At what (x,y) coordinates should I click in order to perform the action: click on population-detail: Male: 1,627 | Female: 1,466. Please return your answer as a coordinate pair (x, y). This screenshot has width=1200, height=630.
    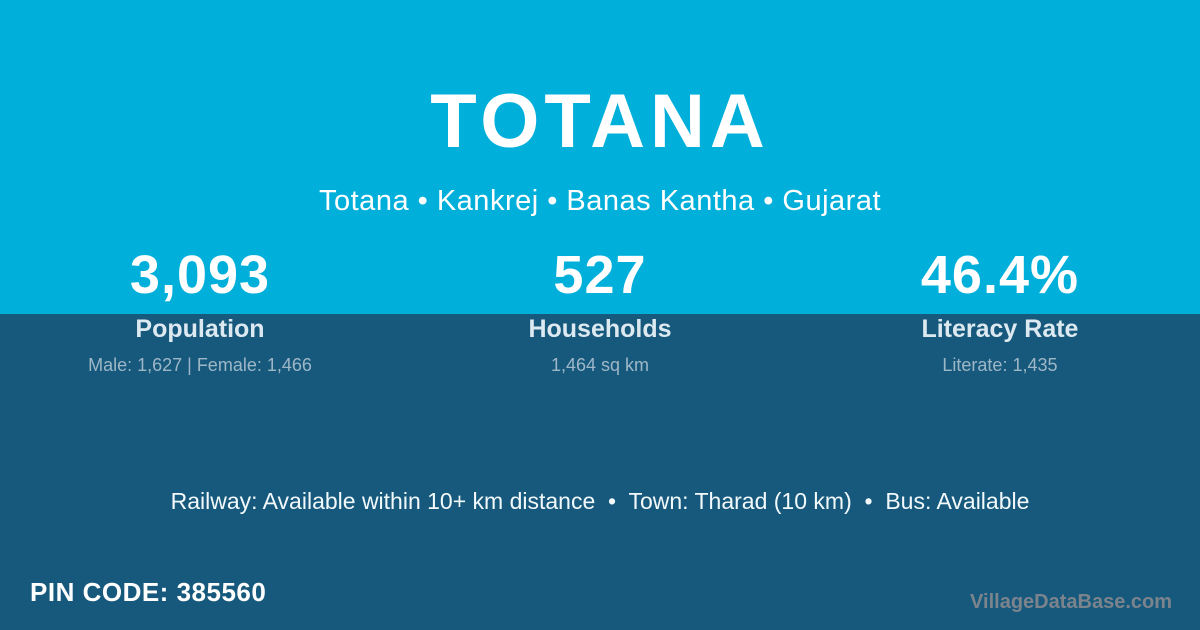
    Looking at the image, I should click on (200, 365).